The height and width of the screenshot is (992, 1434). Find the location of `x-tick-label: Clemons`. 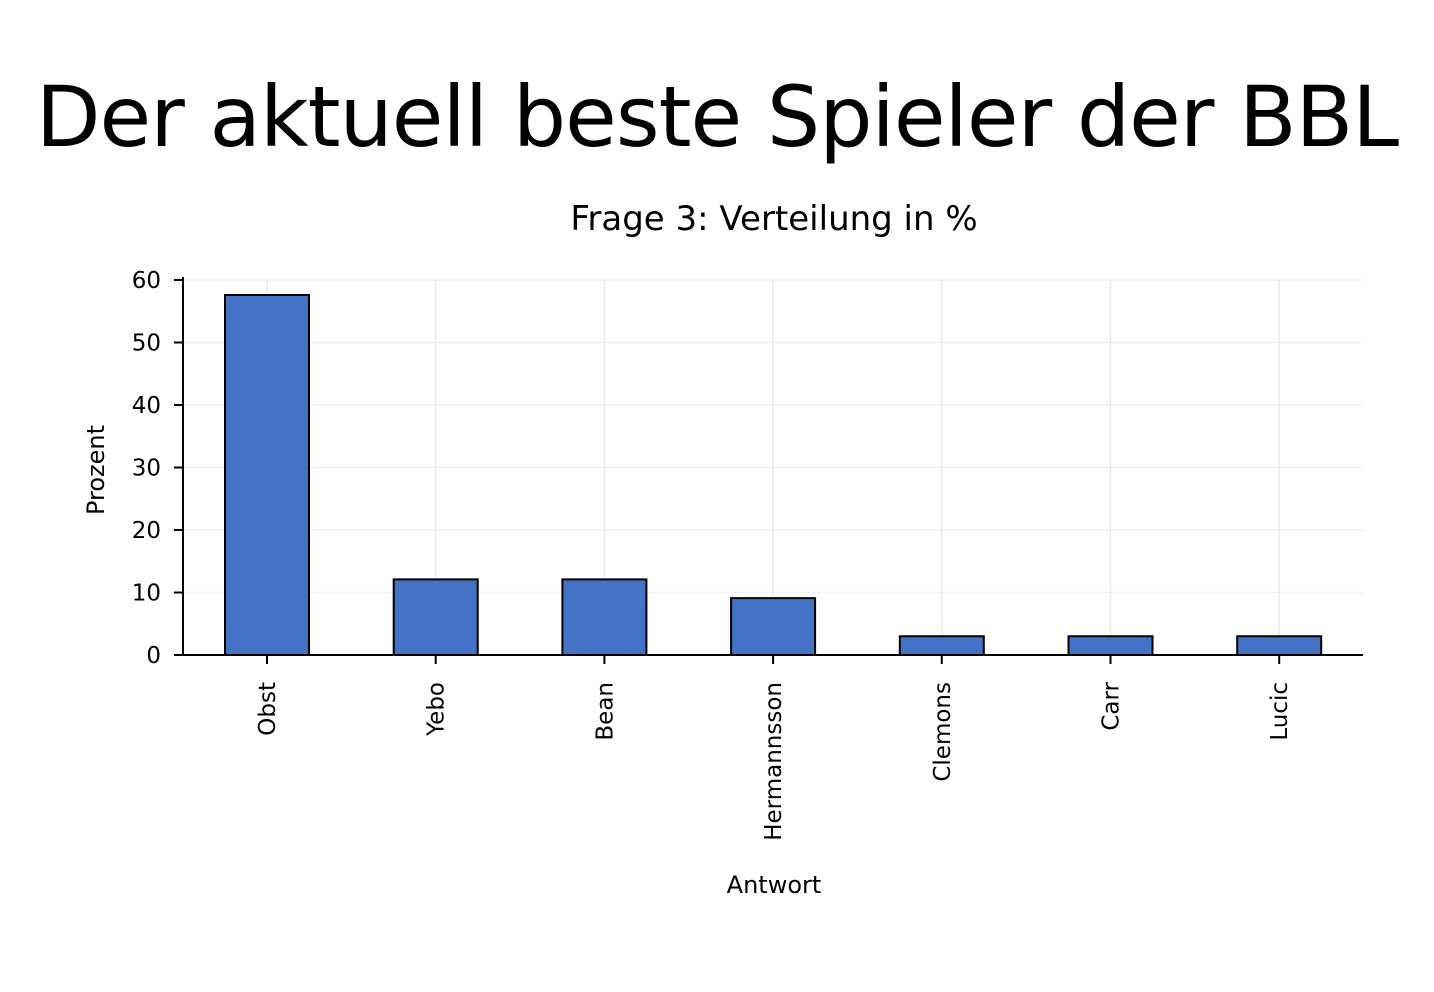

x-tick-label: Clemons is located at coordinates (943, 732).